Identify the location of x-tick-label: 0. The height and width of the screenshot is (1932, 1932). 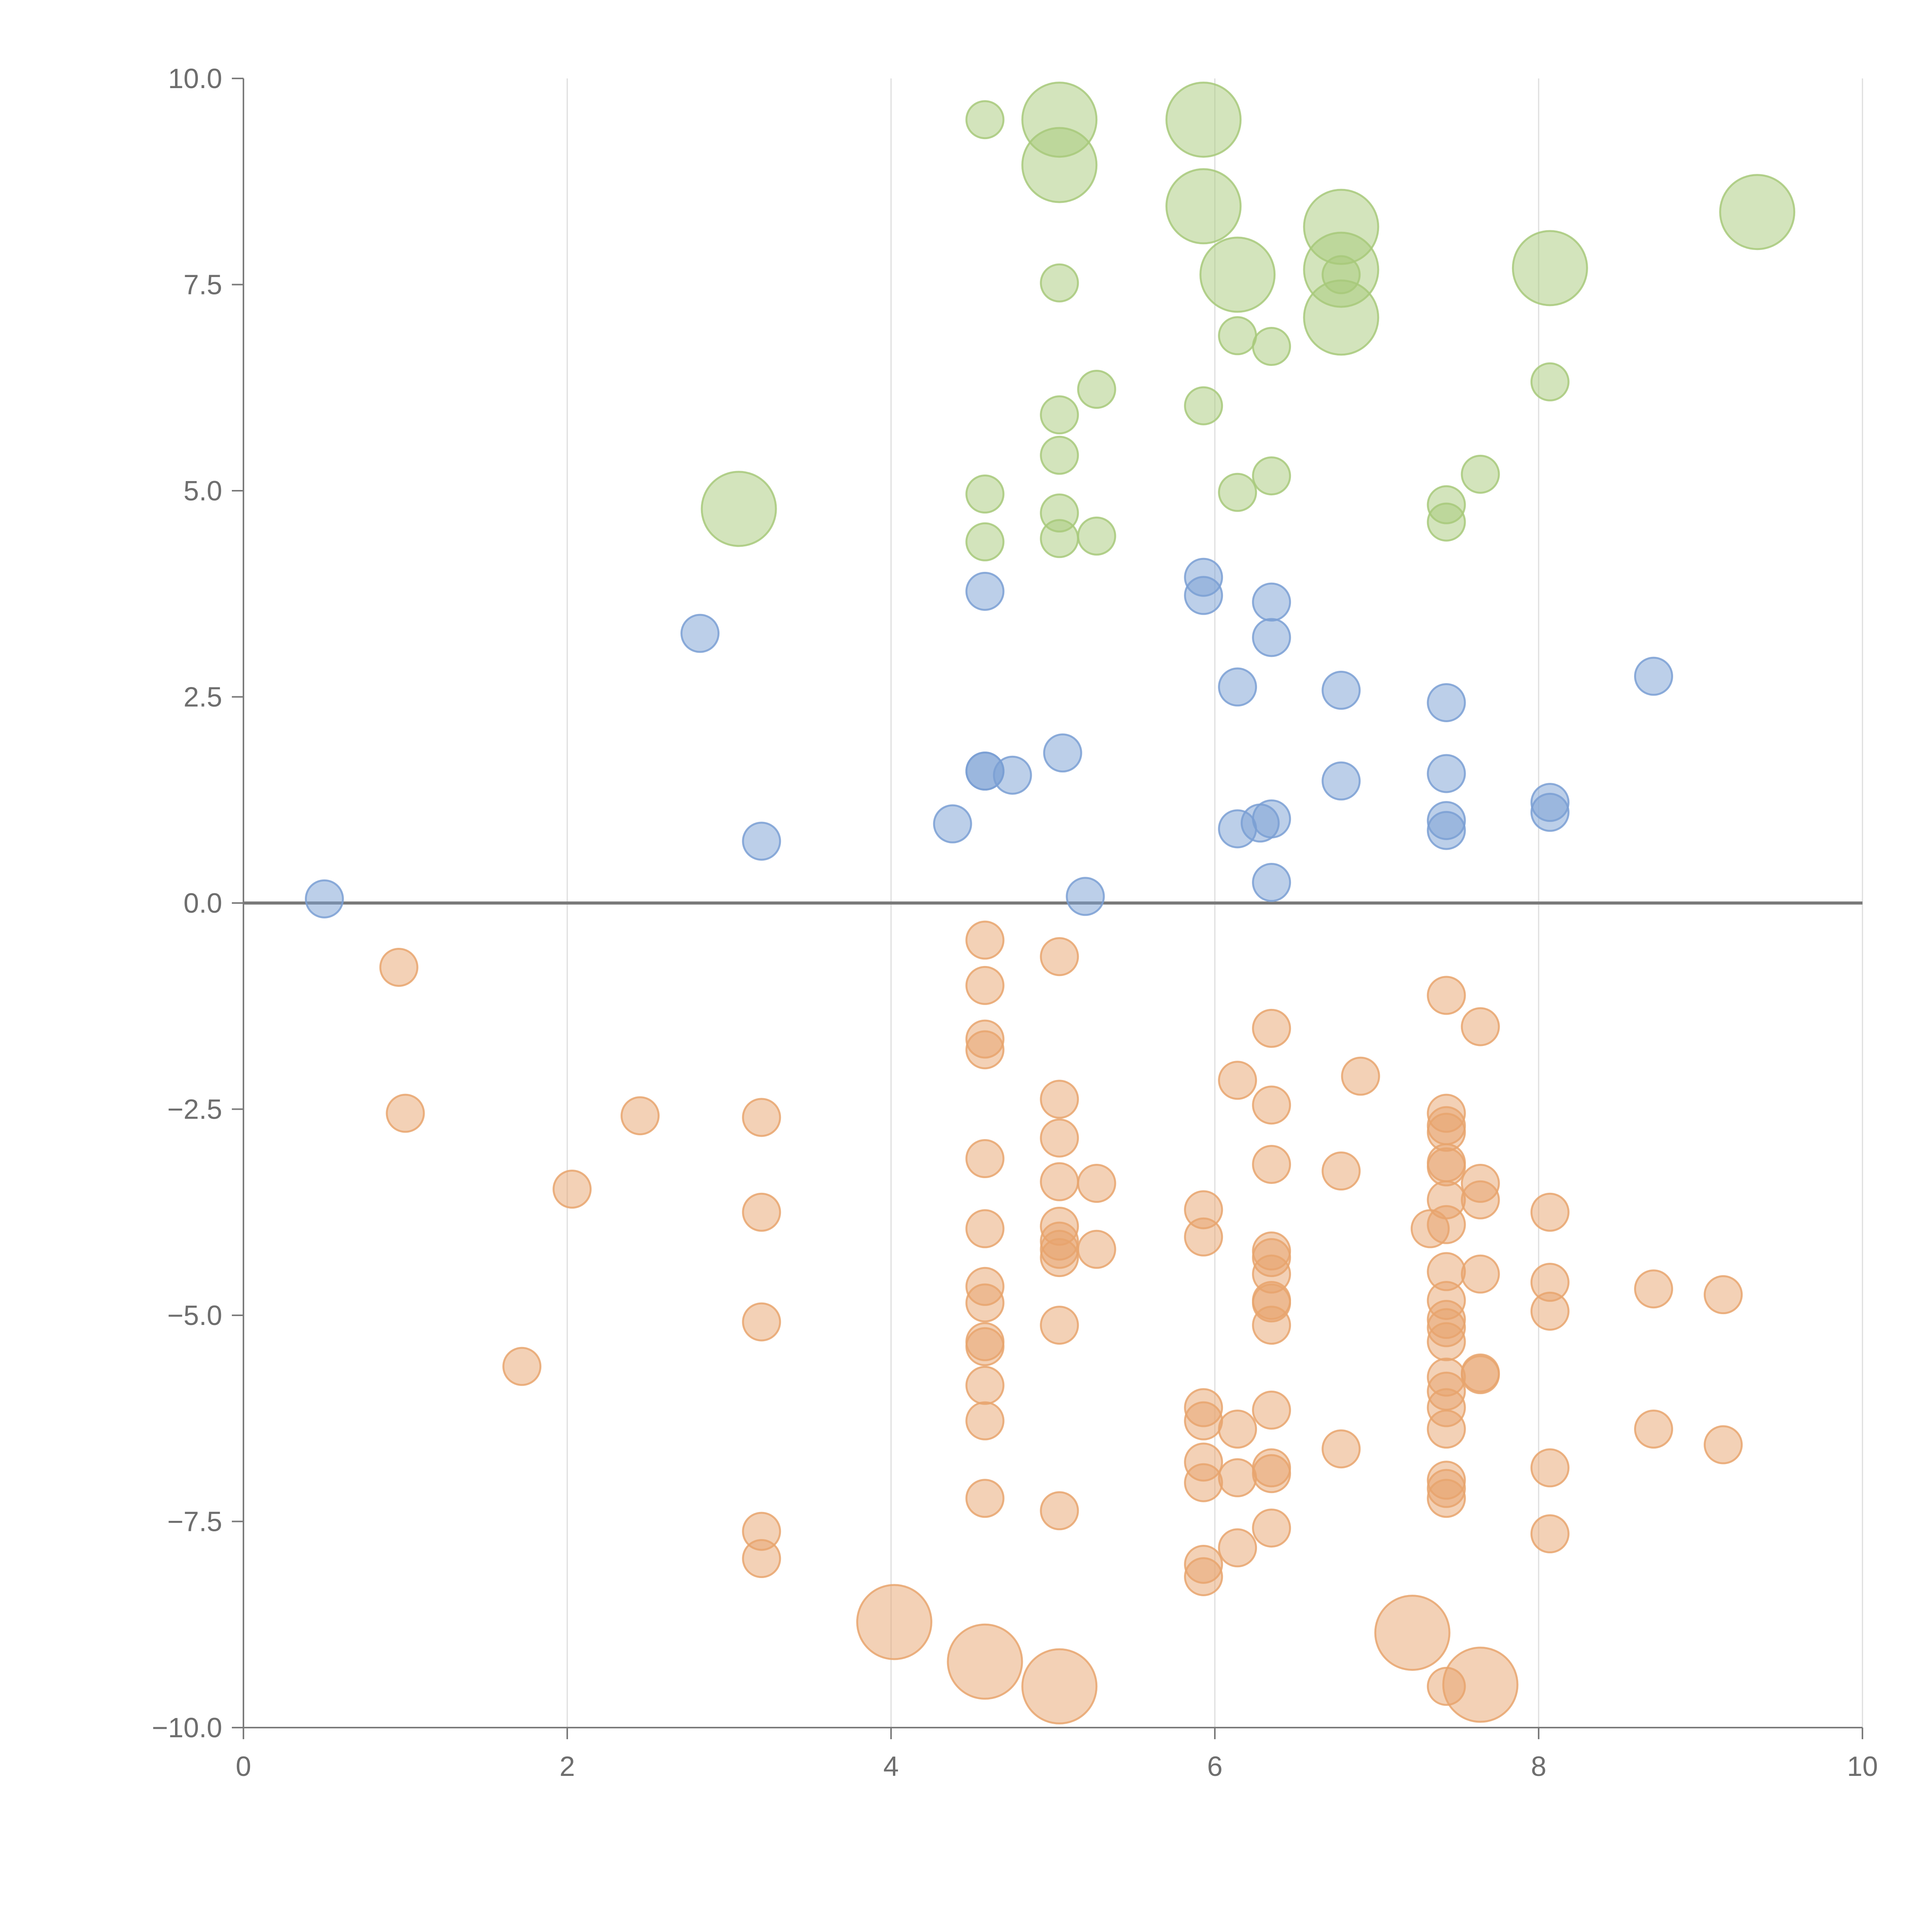
(244, 1767).